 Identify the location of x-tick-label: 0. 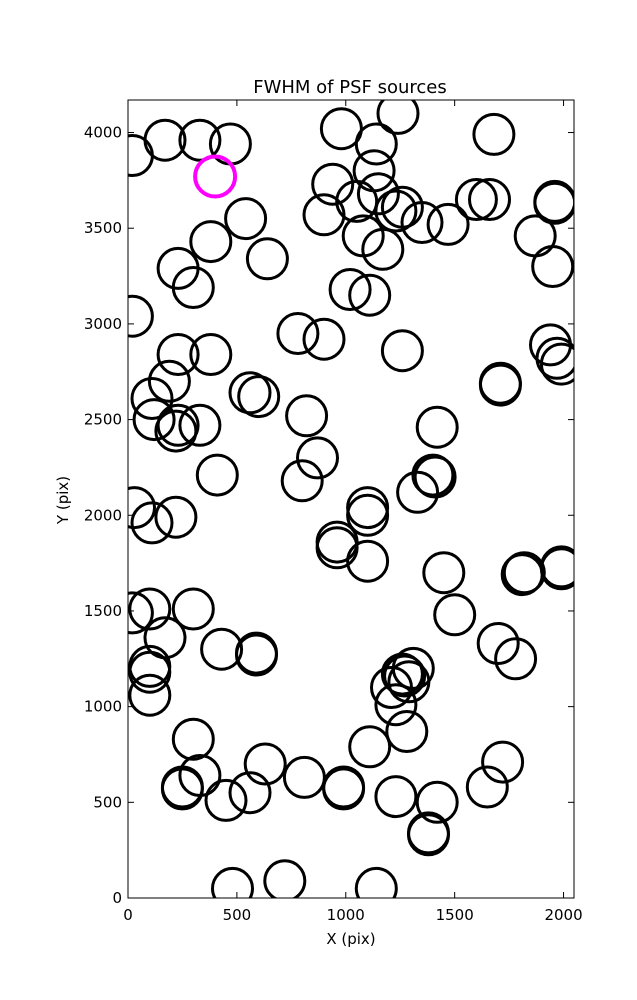
(128, 915).